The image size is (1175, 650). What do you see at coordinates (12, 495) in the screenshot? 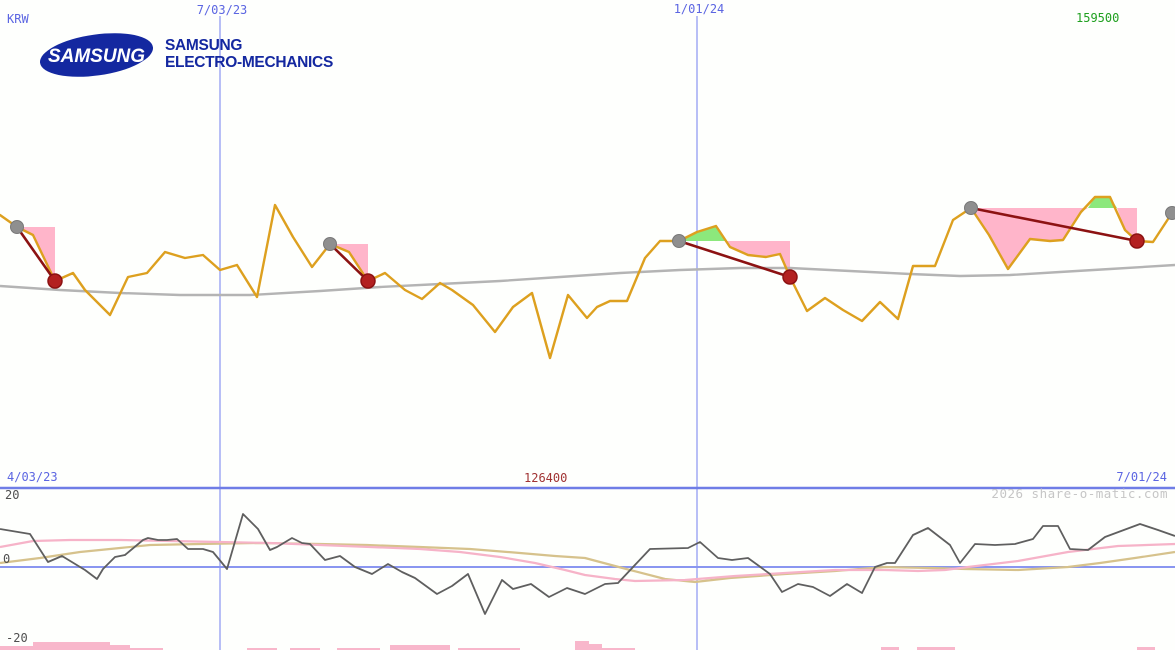
I see `oscillator-tick-20: 20` at bounding box center [12, 495].